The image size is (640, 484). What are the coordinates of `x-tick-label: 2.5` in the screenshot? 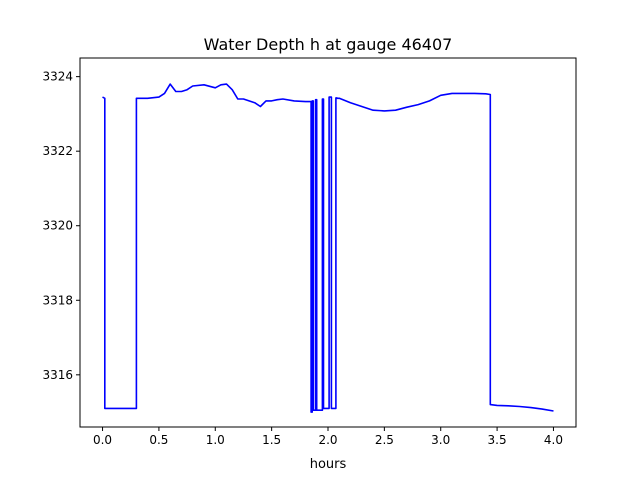 It's located at (384, 440).